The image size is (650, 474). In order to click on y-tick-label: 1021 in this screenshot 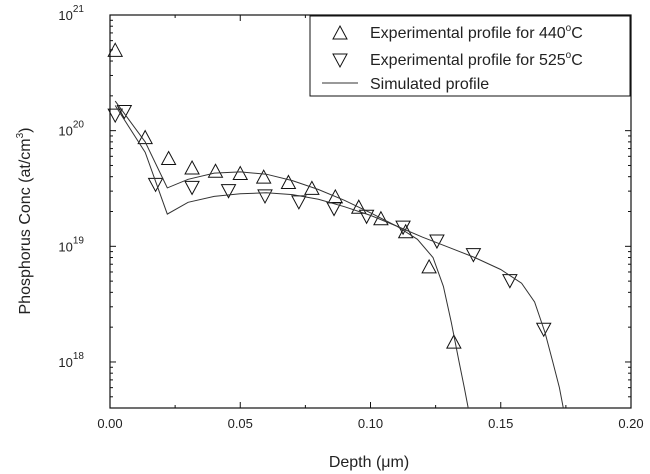, I will do `click(71, 13)`.